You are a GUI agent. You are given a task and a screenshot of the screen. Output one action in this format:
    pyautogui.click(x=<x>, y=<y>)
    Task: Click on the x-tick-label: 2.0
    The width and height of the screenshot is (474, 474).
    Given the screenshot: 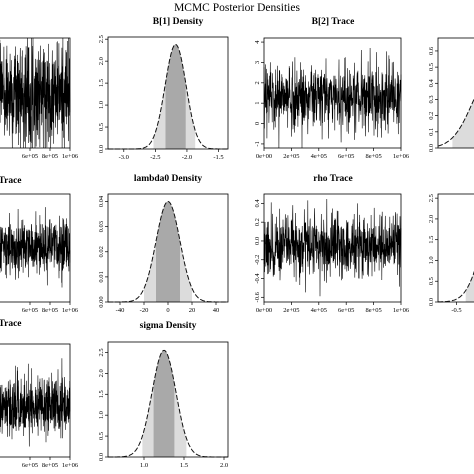 What is the action you would take?
    pyautogui.click(x=224, y=465)
    